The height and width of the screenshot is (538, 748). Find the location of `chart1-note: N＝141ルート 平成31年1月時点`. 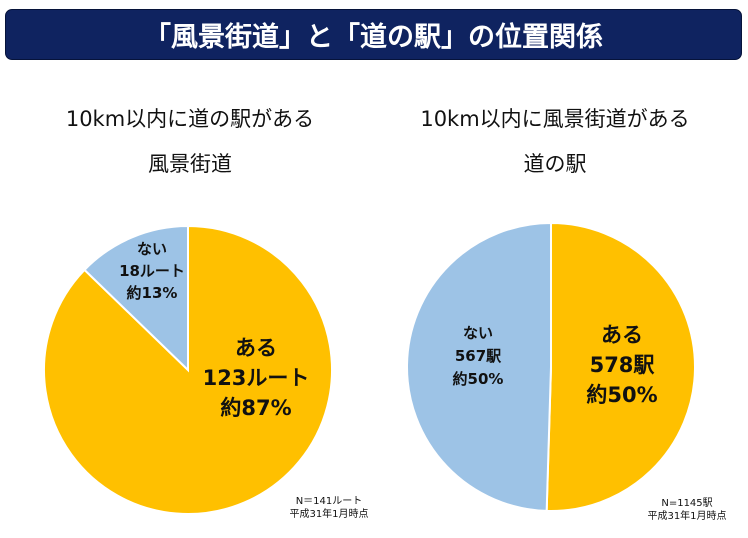

chart1-note: N＝141ルート 平成31年1月時点 is located at coordinates (329, 508).